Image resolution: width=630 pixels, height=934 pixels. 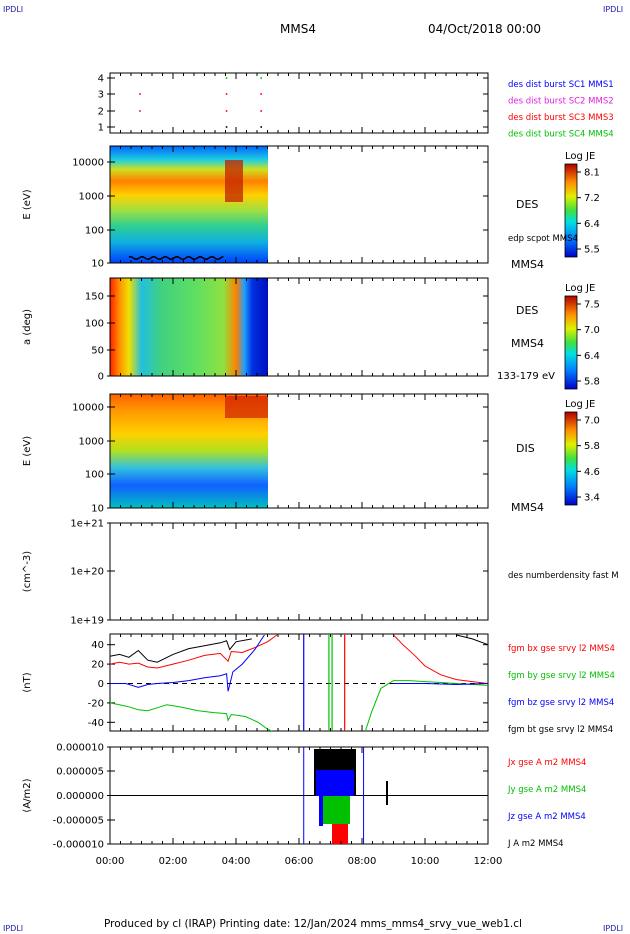 What do you see at coordinates (176, 258) in the screenshot?
I see `scpot-trace` at bounding box center [176, 258].